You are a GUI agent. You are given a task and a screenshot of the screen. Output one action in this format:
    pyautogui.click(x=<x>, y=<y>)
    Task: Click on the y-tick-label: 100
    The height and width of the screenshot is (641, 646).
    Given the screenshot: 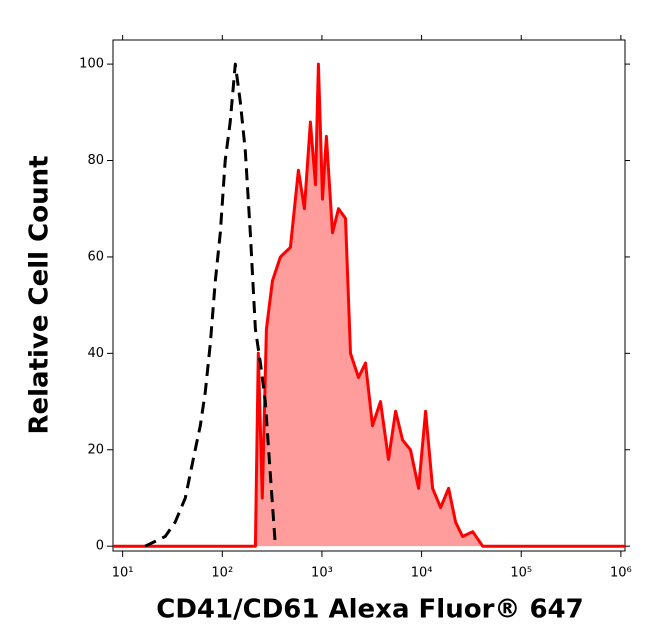 What is the action you would take?
    pyautogui.click(x=91, y=64)
    